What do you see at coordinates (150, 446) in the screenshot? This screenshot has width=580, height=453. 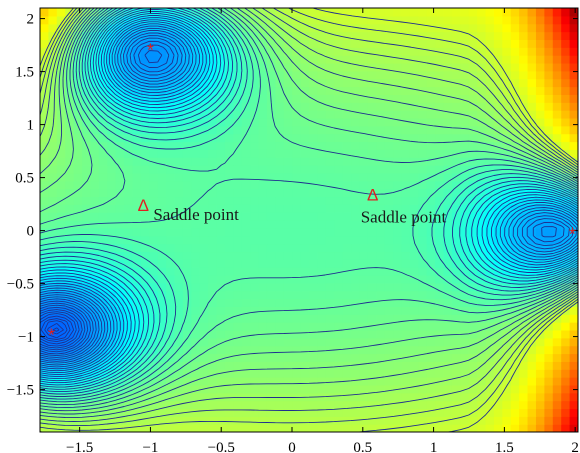 I see `x-tick-label: −1` at bounding box center [150, 446].